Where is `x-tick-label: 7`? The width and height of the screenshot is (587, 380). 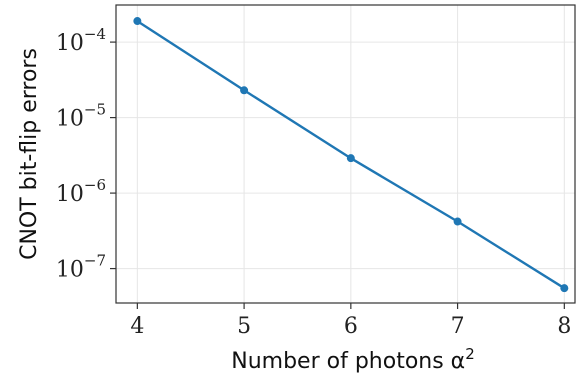 x-tick-label: 7 is located at coordinates (458, 326).